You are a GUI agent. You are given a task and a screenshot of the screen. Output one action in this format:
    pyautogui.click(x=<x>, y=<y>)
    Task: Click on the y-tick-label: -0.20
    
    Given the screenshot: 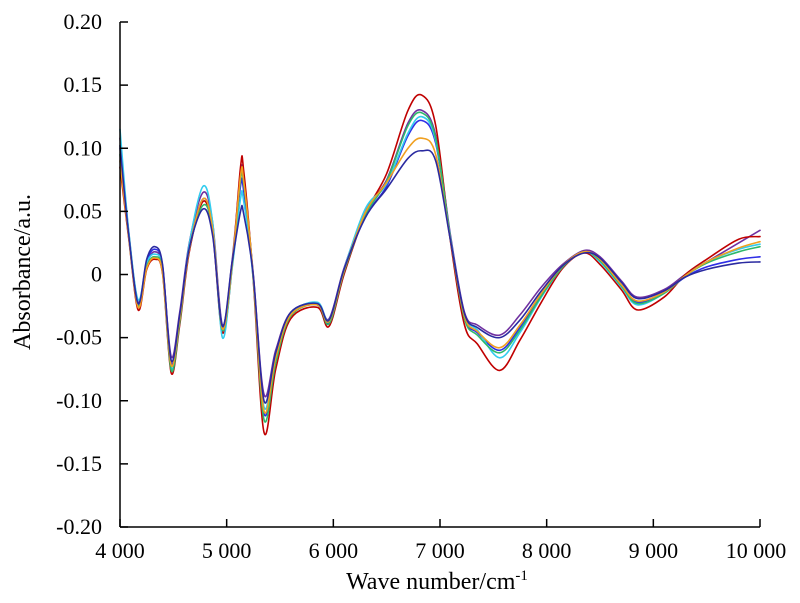 What is the action you would take?
    pyautogui.click(x=79, y=526)
    